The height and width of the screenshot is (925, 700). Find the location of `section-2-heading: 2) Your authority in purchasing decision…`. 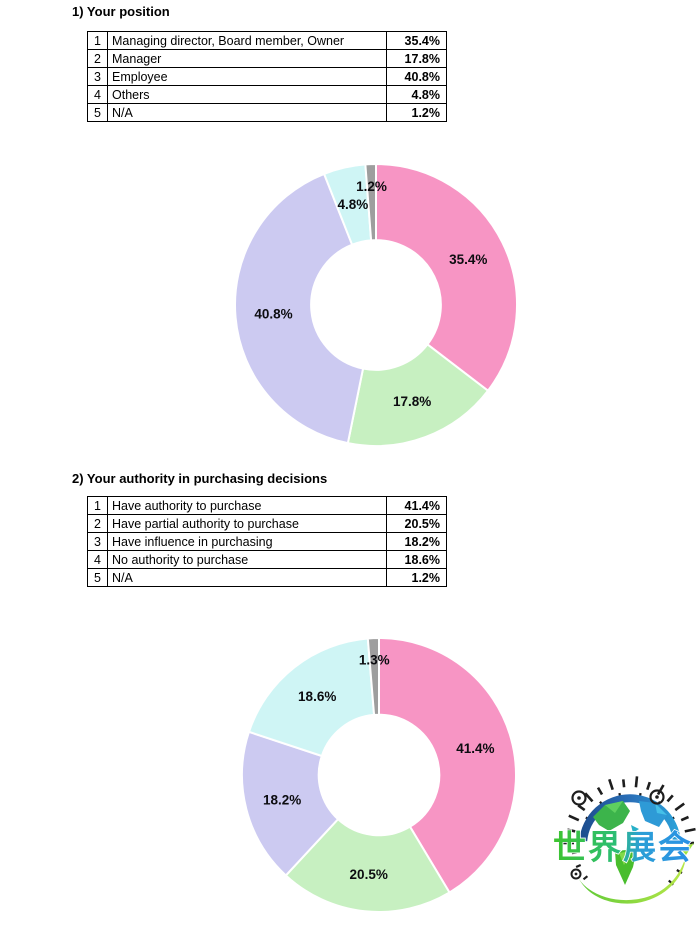

section-2-heading: 2) Your authority in purchasing decision… is located at coordinates (199, 478).